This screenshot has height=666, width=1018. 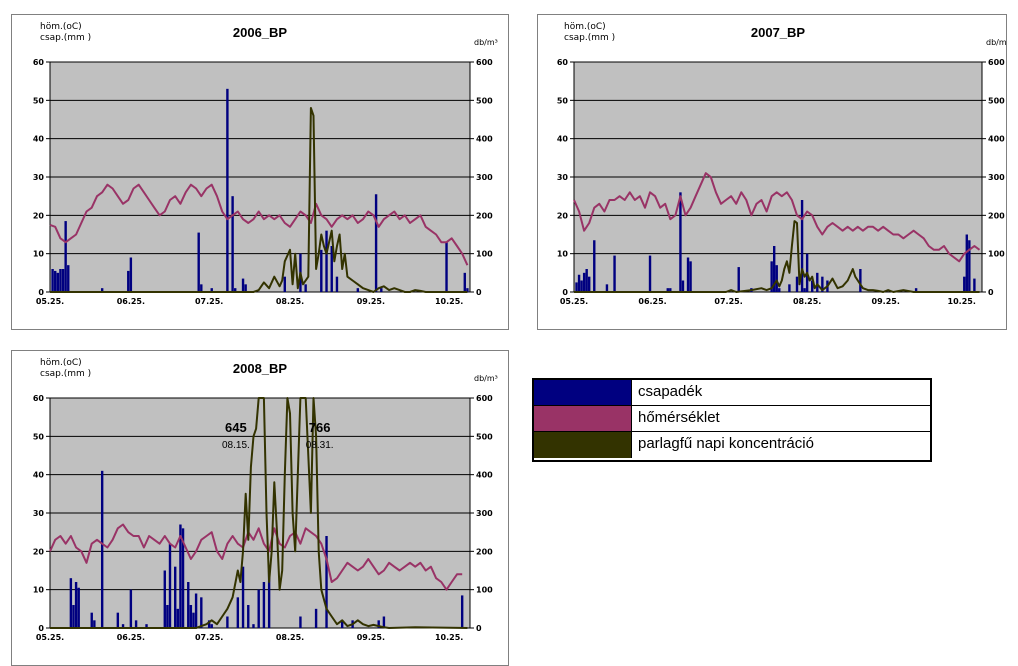 I want to click on y-right-tick-label: 400, so click(x=996, y=139).